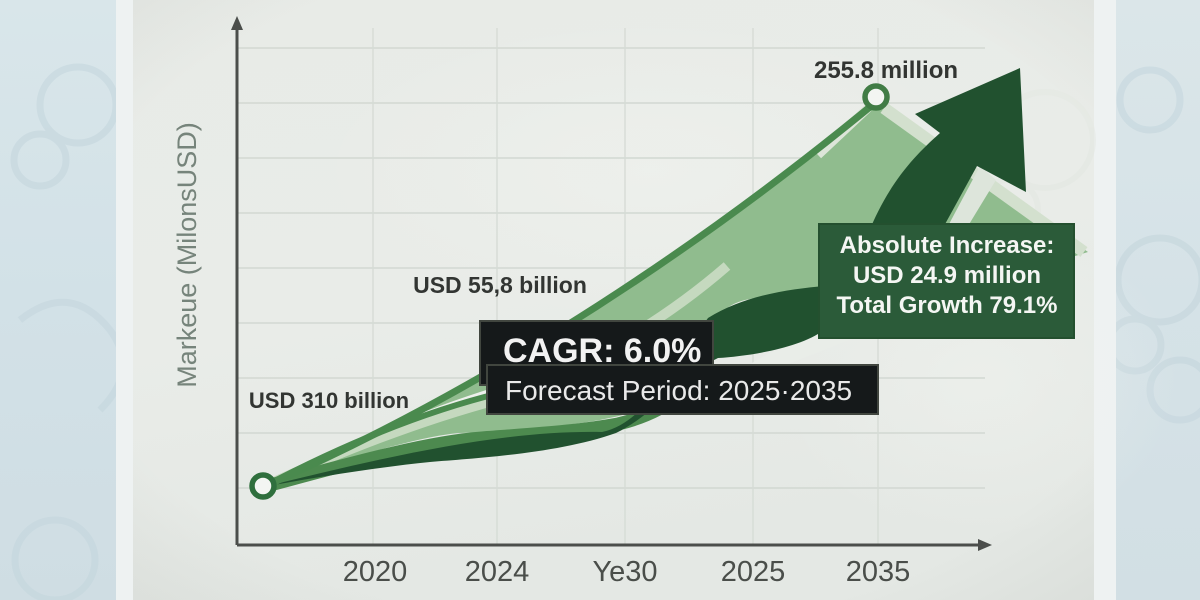  I want to click on svg-text: Forecast Period: 2025·2035, so click(678, 390).